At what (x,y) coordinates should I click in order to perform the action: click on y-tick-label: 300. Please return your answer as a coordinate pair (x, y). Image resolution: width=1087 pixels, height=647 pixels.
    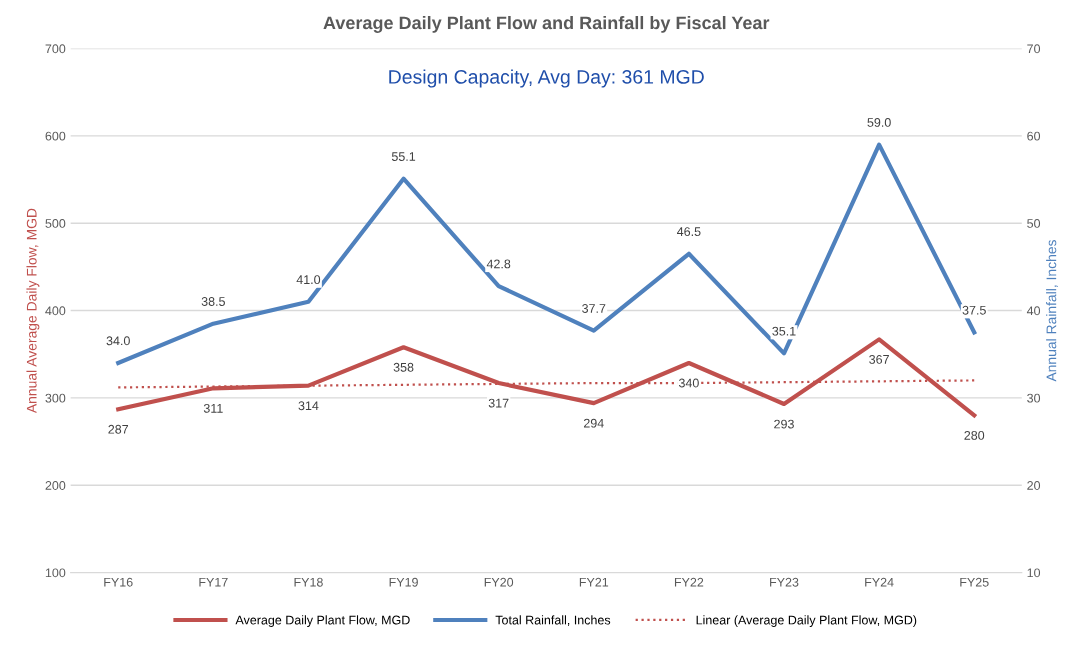
    Looking at the image, I should click on (55, 398).